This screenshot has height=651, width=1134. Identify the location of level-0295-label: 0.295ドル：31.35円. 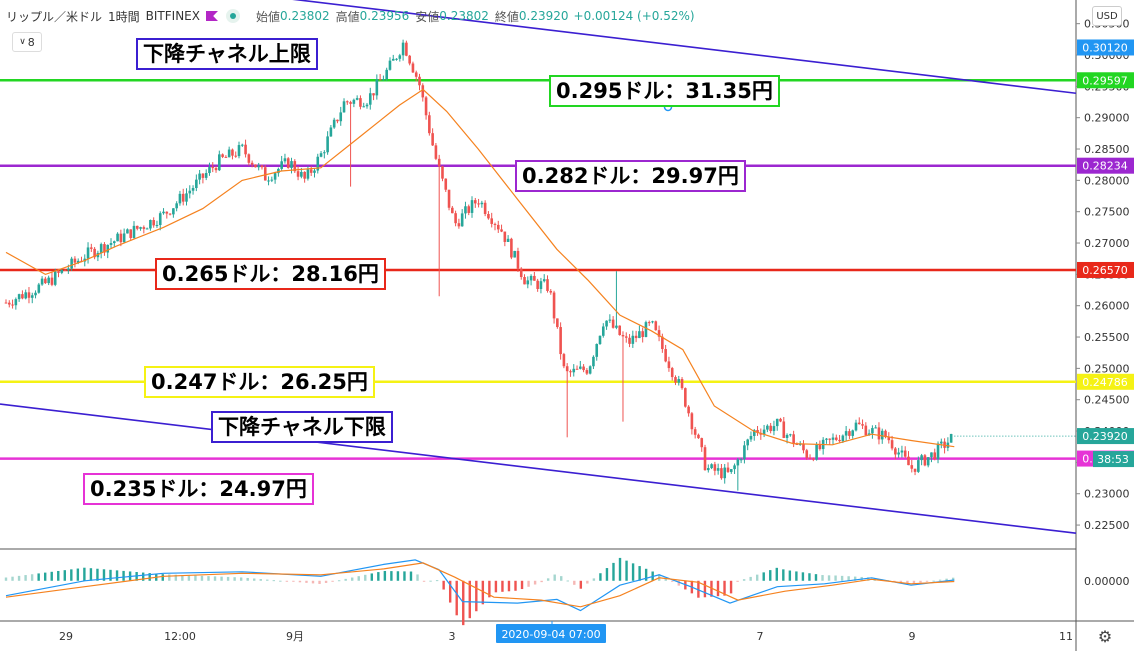
(664, 91).